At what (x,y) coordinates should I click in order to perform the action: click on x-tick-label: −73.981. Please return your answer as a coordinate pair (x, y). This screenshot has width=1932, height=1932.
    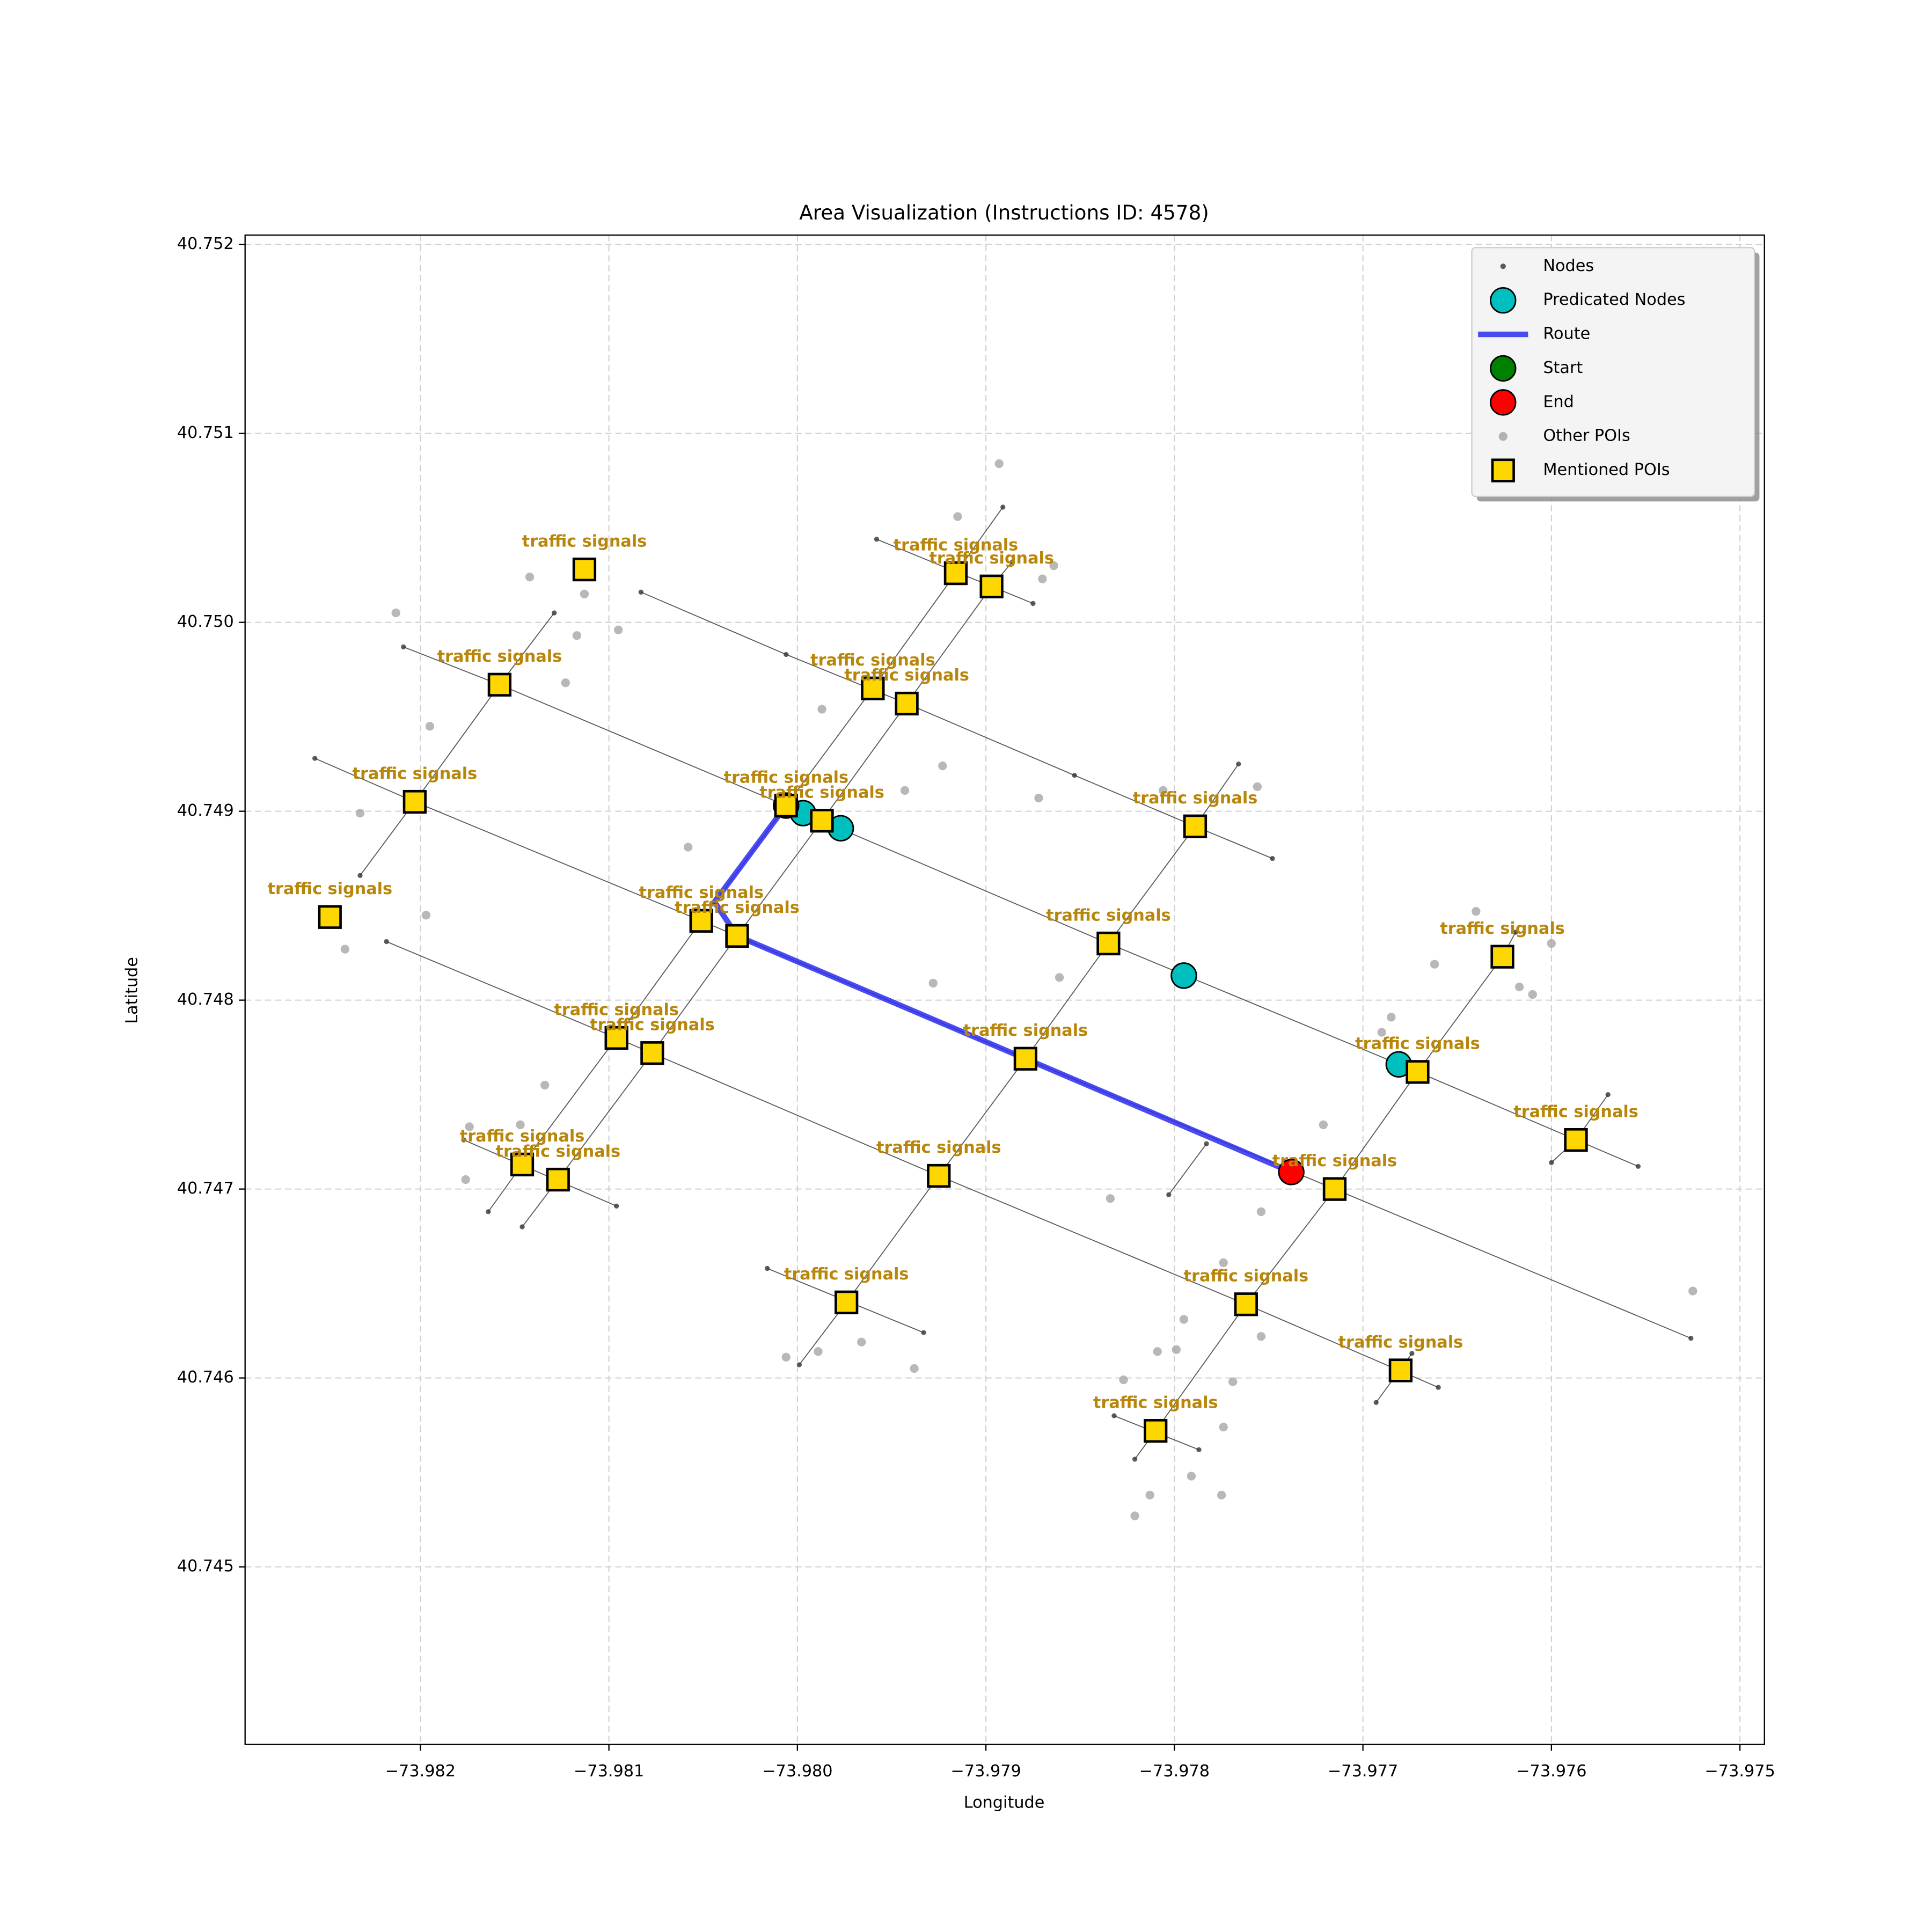
    Looking at the image, I should click on (609, 1771).